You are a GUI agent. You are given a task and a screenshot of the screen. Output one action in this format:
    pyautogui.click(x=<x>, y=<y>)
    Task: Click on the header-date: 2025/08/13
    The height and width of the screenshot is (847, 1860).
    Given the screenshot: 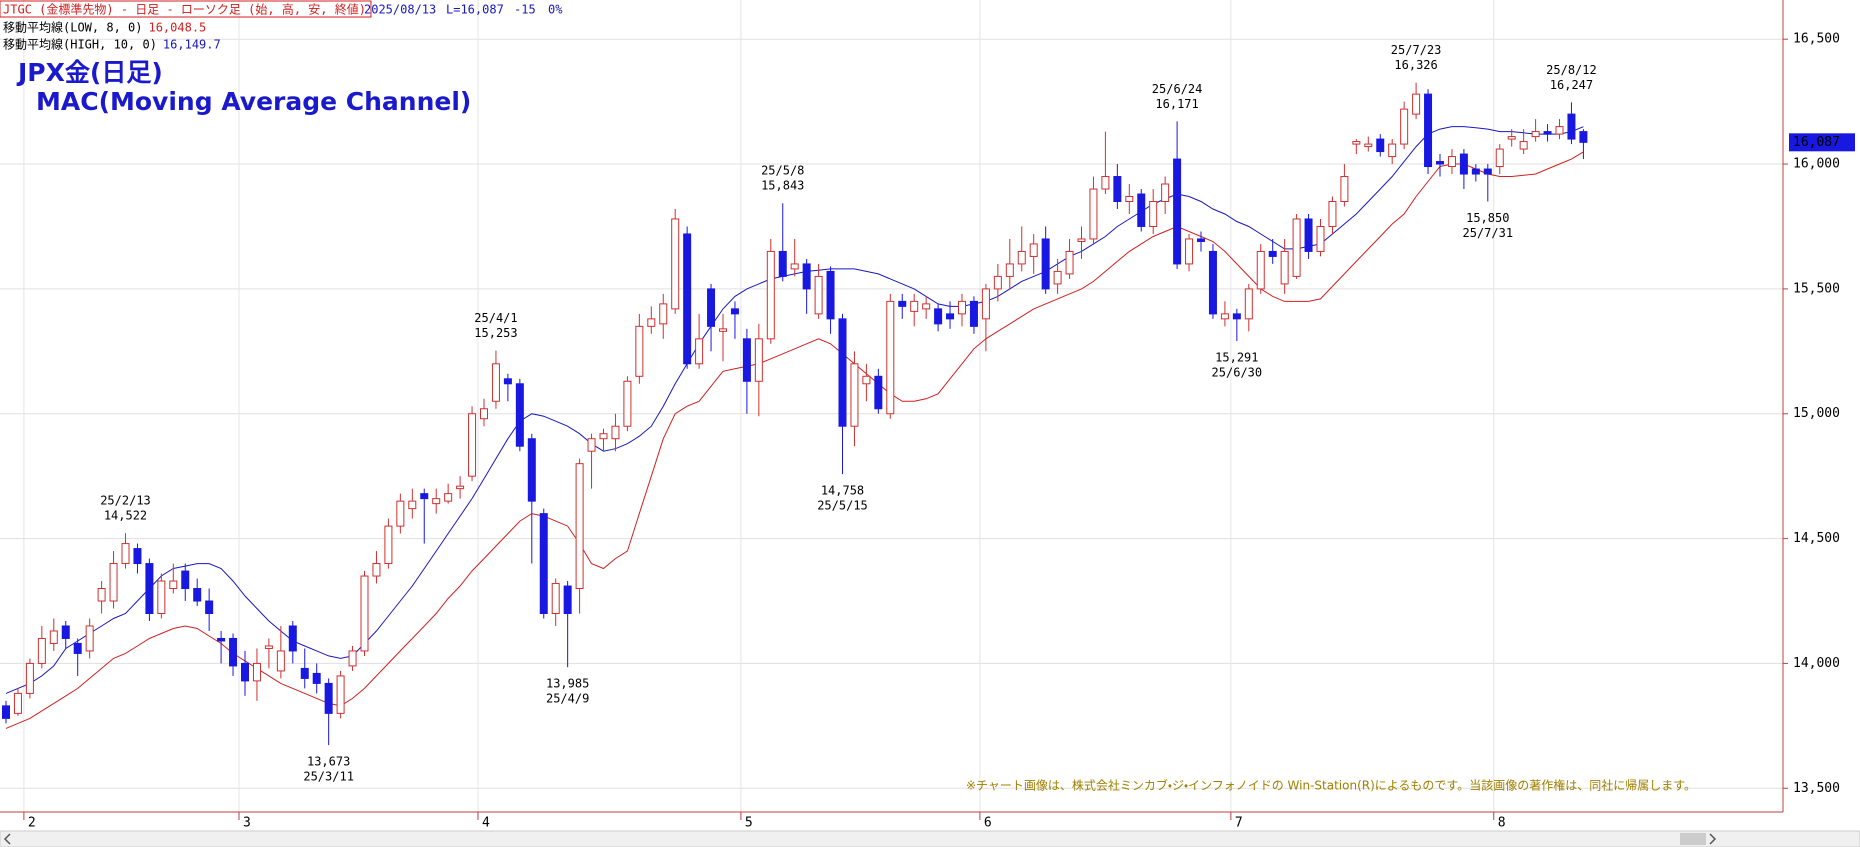 What is the action you would take?
    pyautogui.click(x=400, y=10)
    